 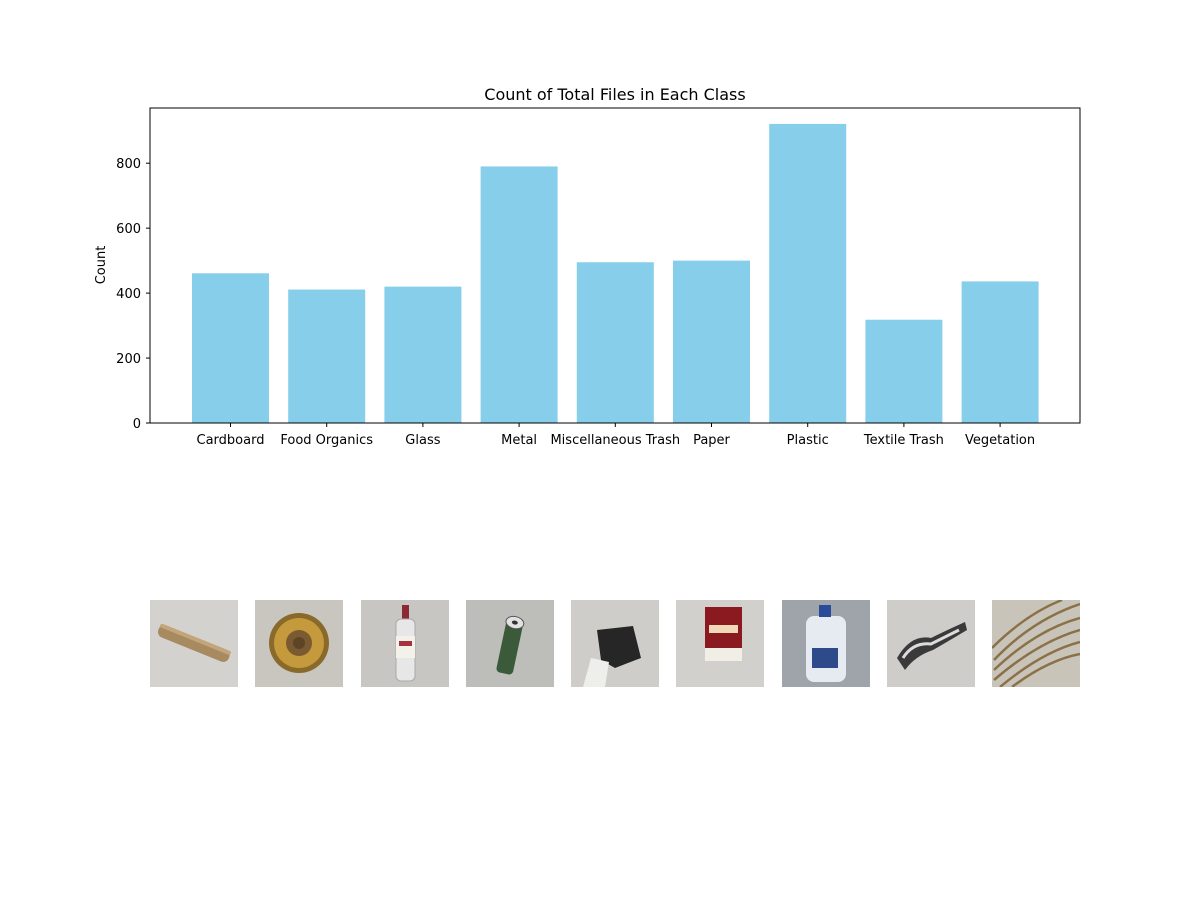 I want to click on bar-food-organics, so click(x=327, y=356).